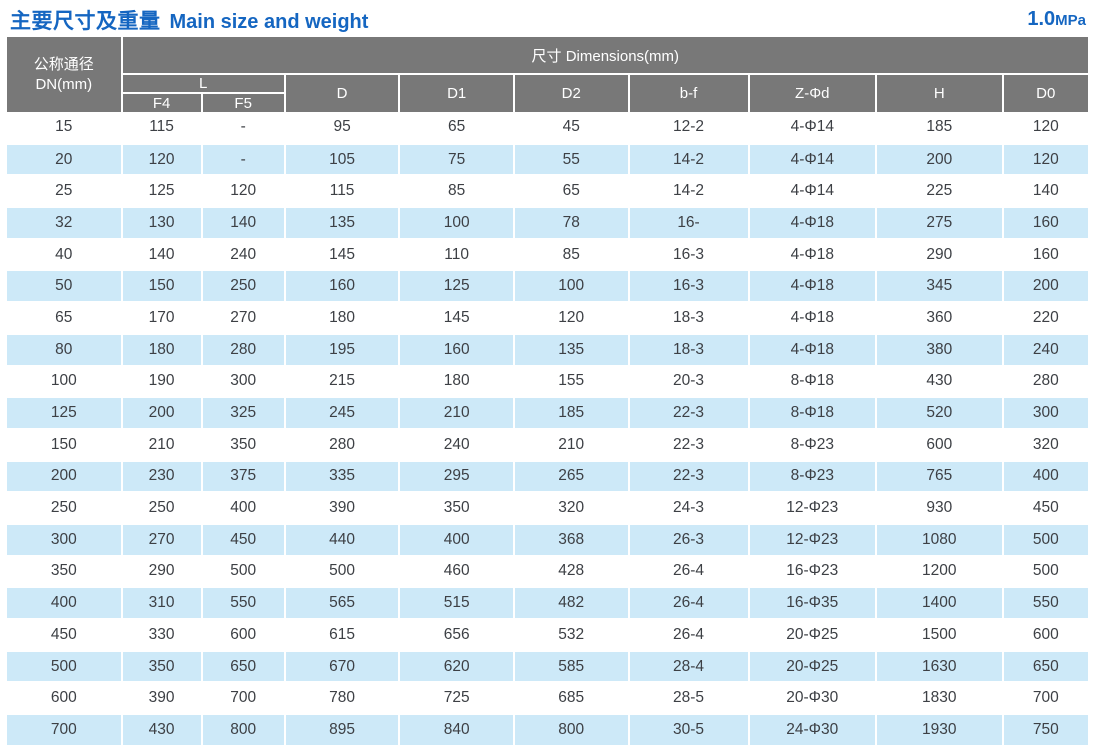 The height and width of the screenshot is (751, 1095). I want to click on cell-l-f4: 230, so click(162, 477).